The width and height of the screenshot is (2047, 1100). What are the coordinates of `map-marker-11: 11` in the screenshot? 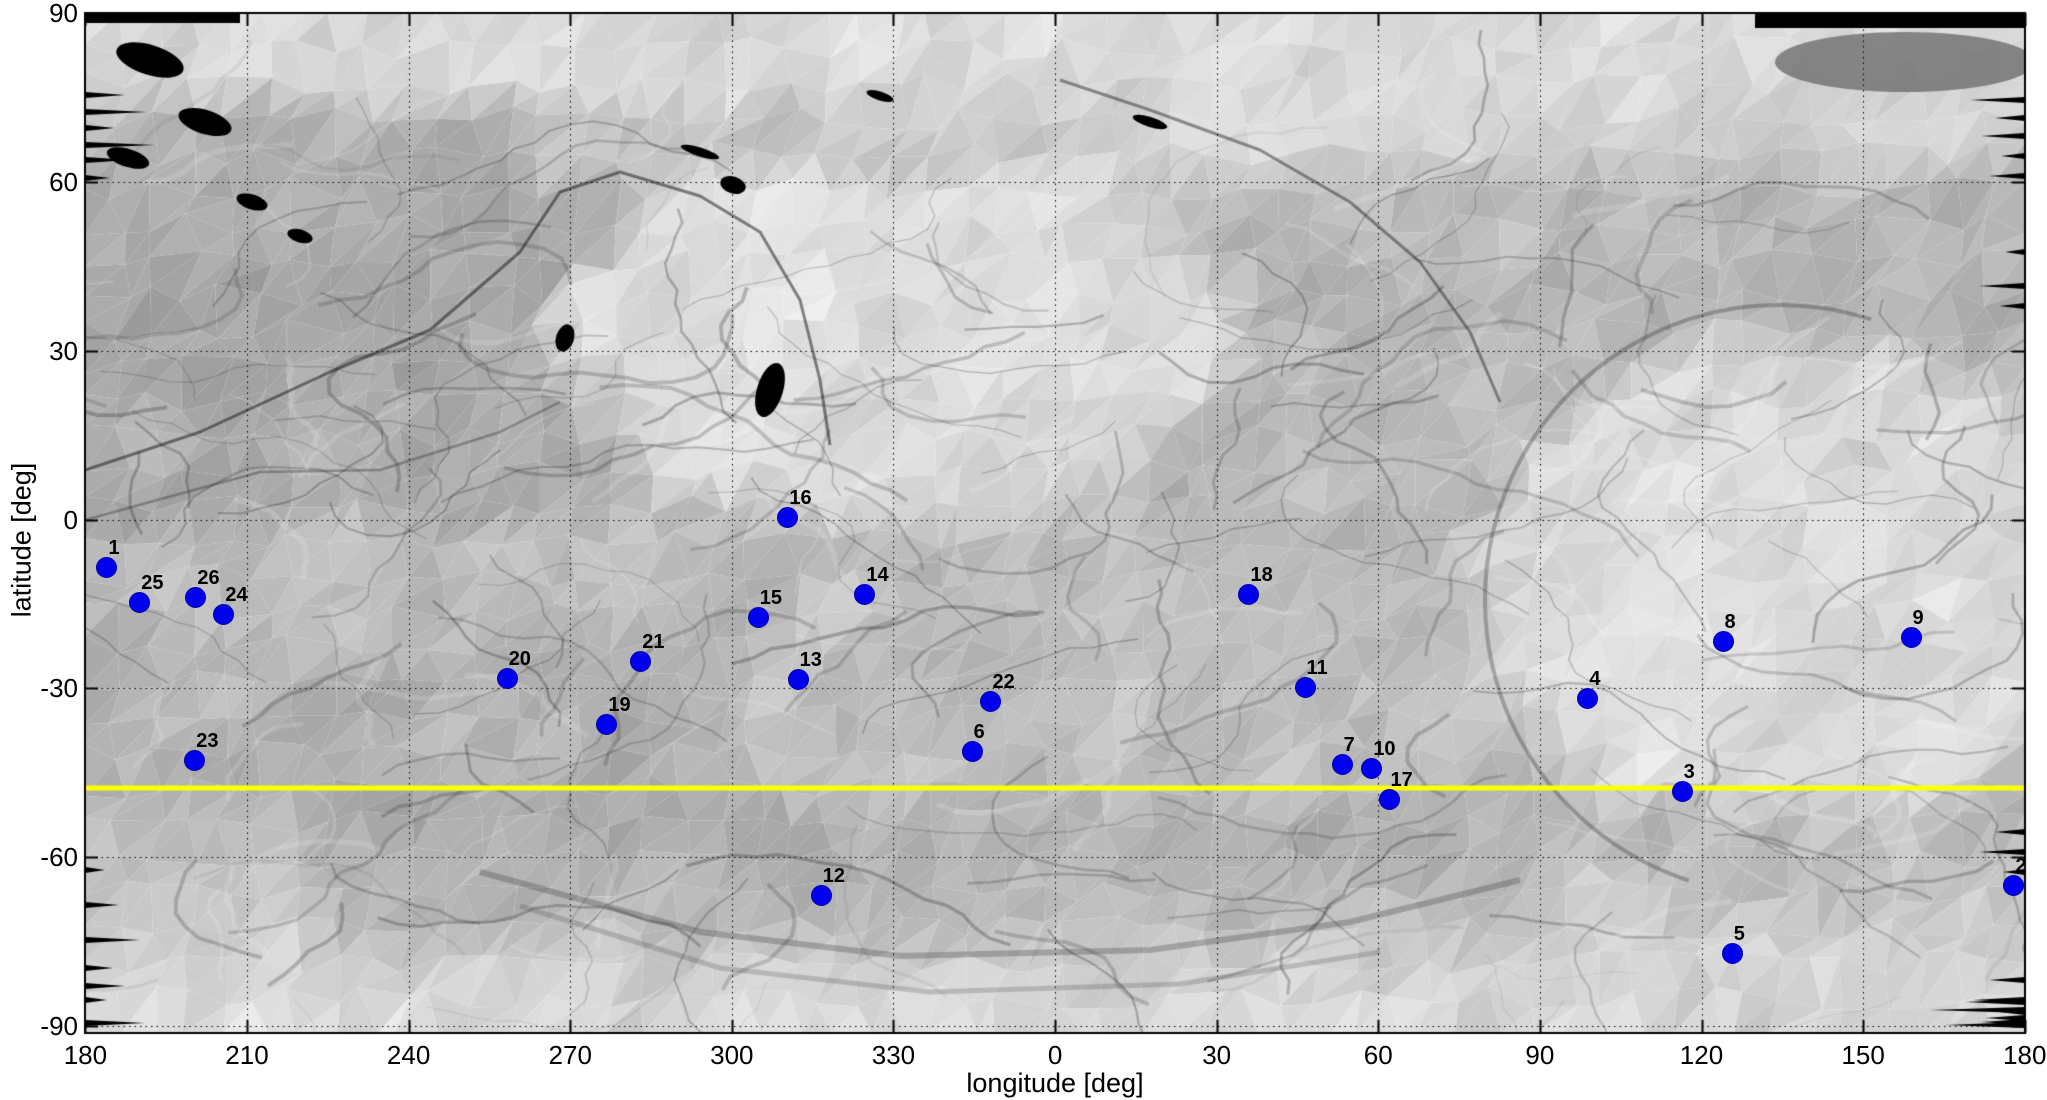 It's located at (1311, 678).